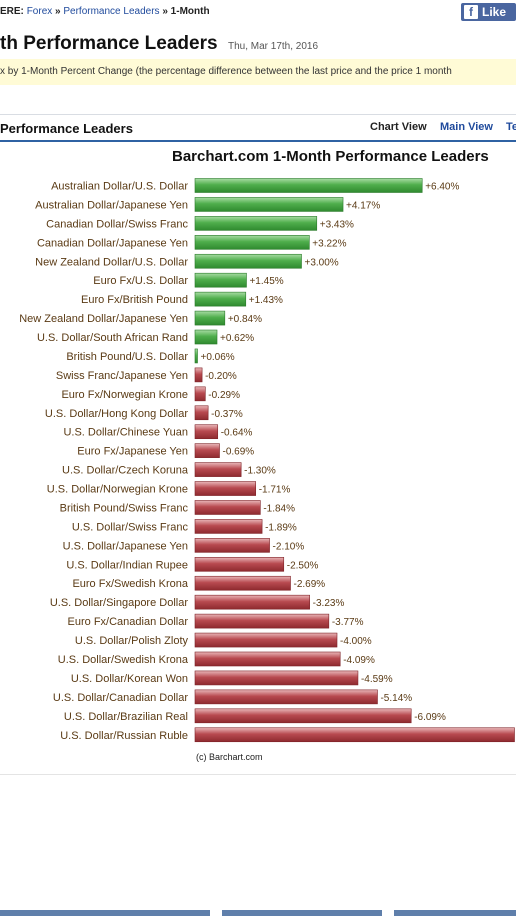  I want to click on value-label-new-zealand-dollar-u-s-dollar: +3.00%, so click(322, 262).